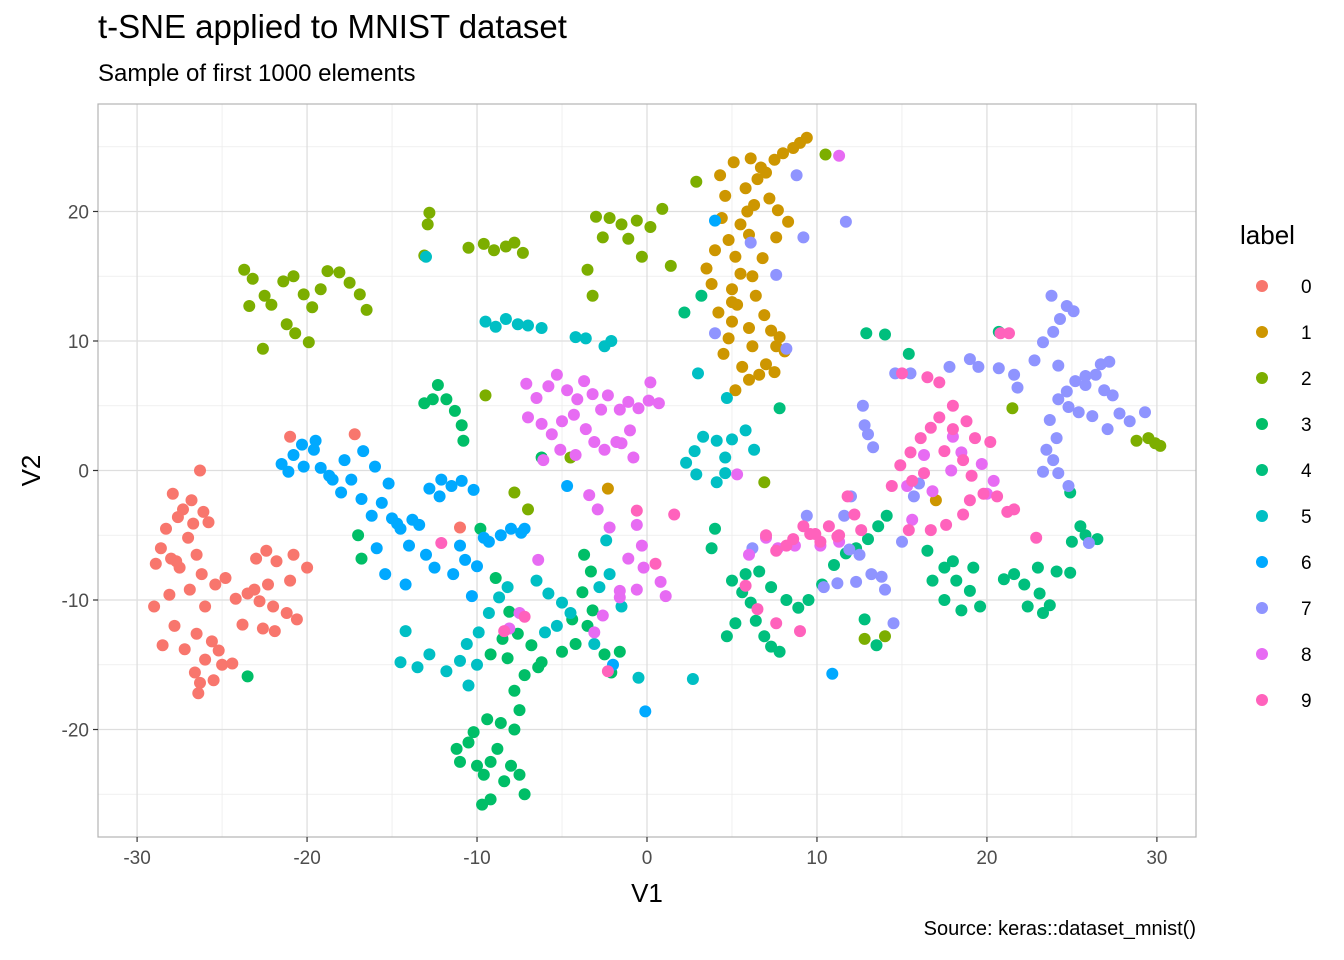 This screenshot has height=960, width=1344. Describe the element at coordinates (1059, 929) in the screenshot. I see `chart-caption: Source: keras::dataset_mnist()` at that location.